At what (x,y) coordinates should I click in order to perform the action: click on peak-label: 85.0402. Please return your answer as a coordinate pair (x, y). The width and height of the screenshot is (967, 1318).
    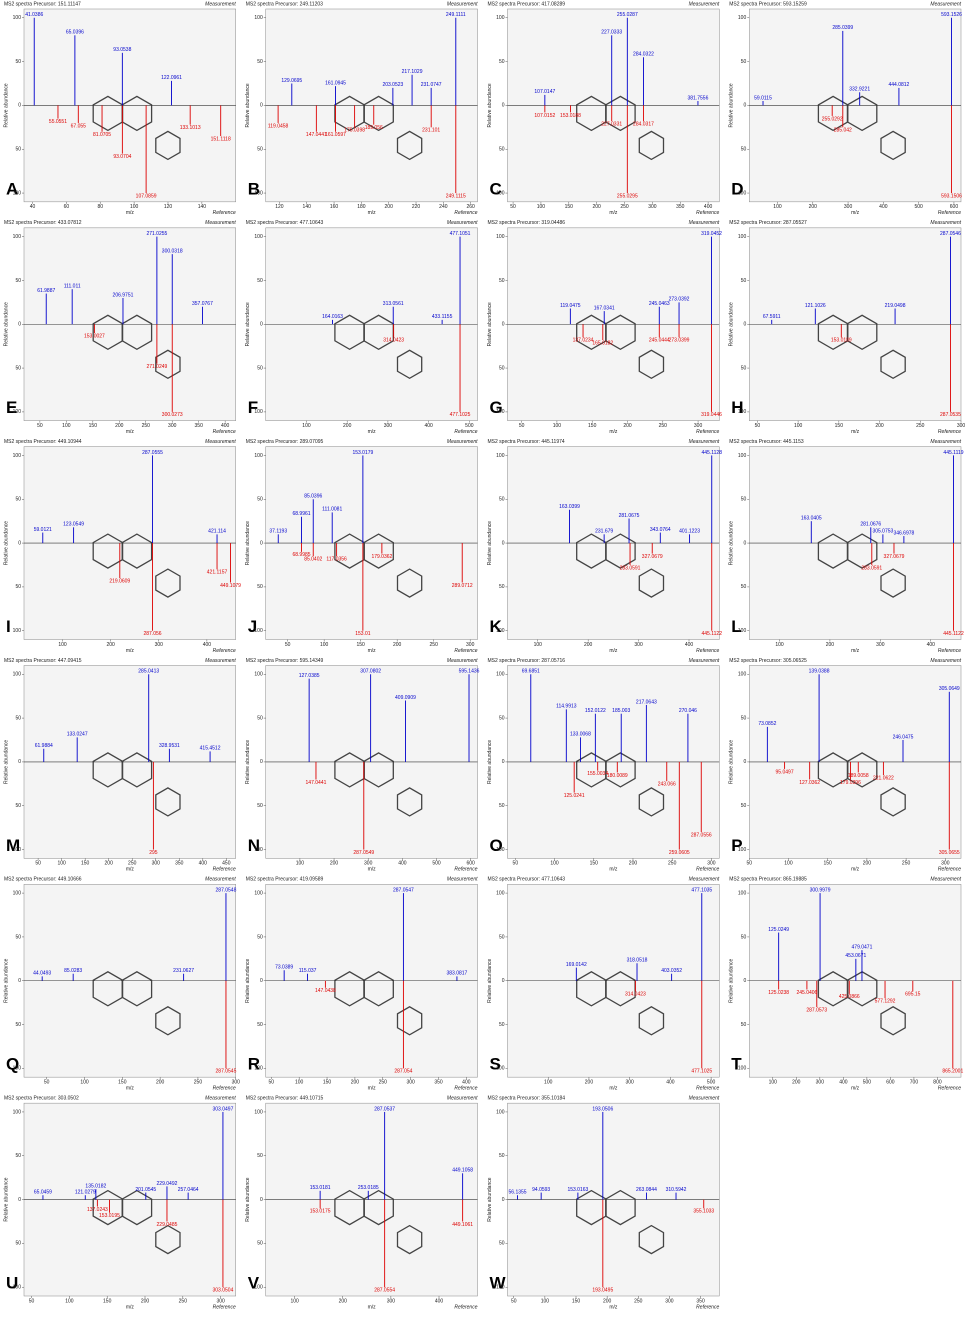
    Looking at the image, I should click on (313, 560).